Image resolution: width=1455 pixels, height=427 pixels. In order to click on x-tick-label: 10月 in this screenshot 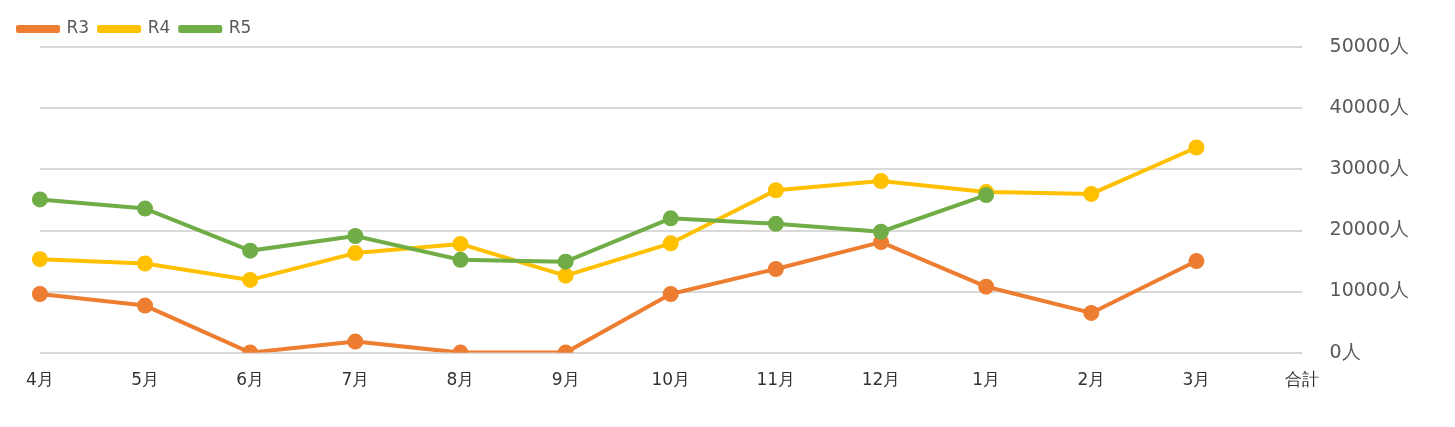, I will do `click(671, 379)`.